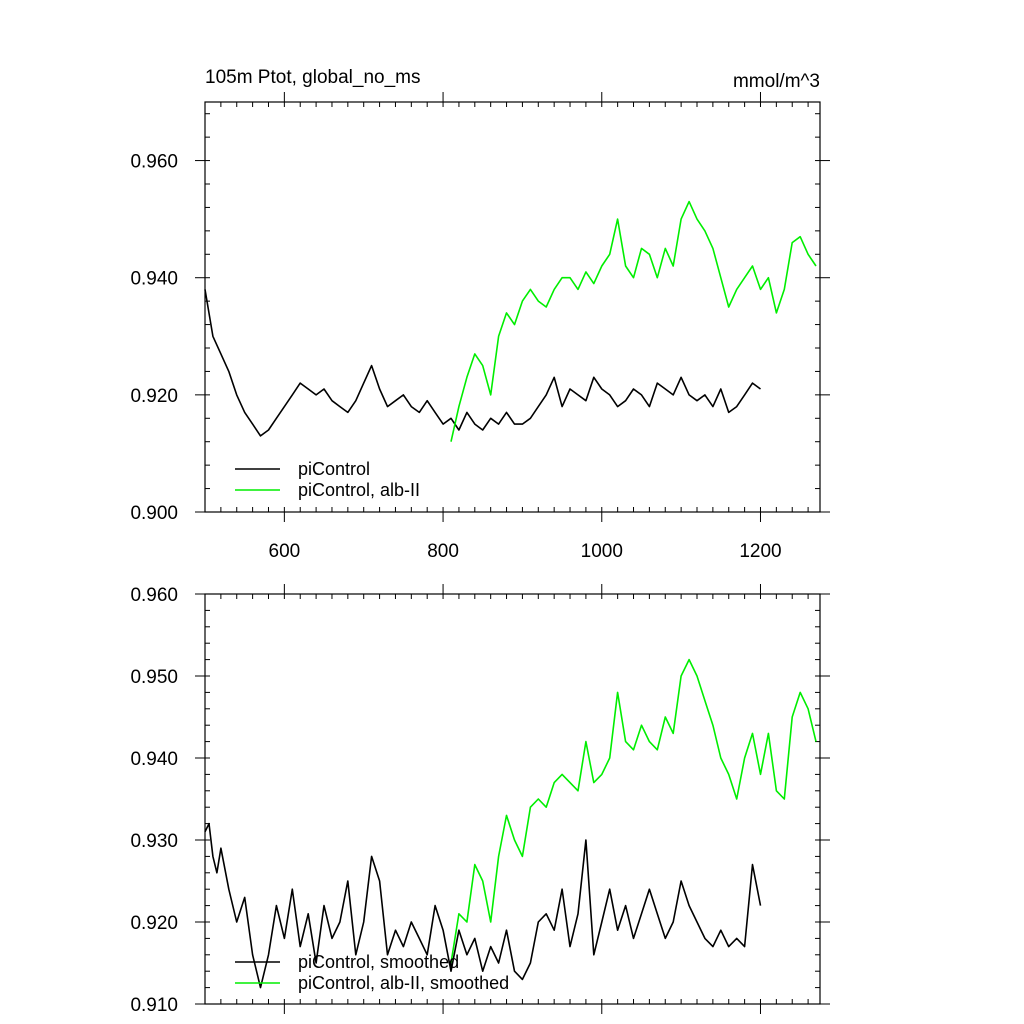 Image resolution: width=1024 pixels, height=1024 pixels. I want to click on x-tick-label: 800, so click(443, 551).